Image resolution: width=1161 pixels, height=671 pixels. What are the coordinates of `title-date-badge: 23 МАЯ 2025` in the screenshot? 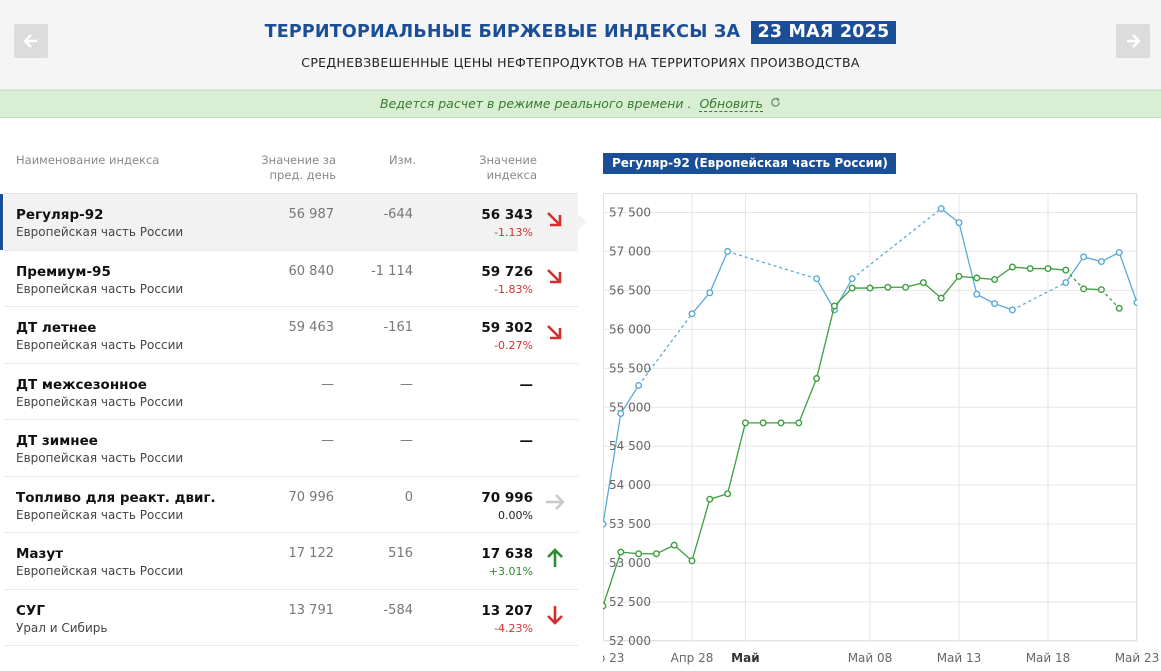 It's located at (823, 32).